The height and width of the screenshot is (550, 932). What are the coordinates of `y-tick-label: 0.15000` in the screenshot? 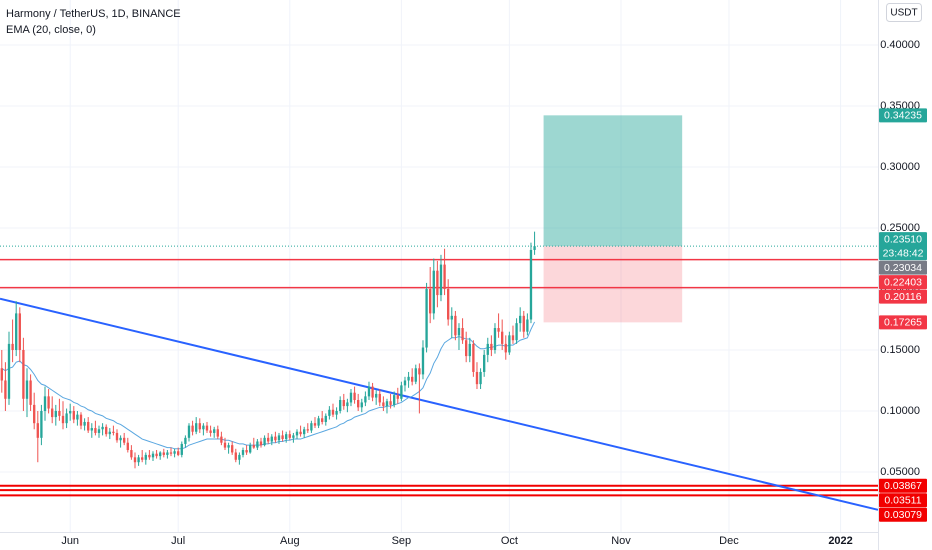 It's located at (900, 350).